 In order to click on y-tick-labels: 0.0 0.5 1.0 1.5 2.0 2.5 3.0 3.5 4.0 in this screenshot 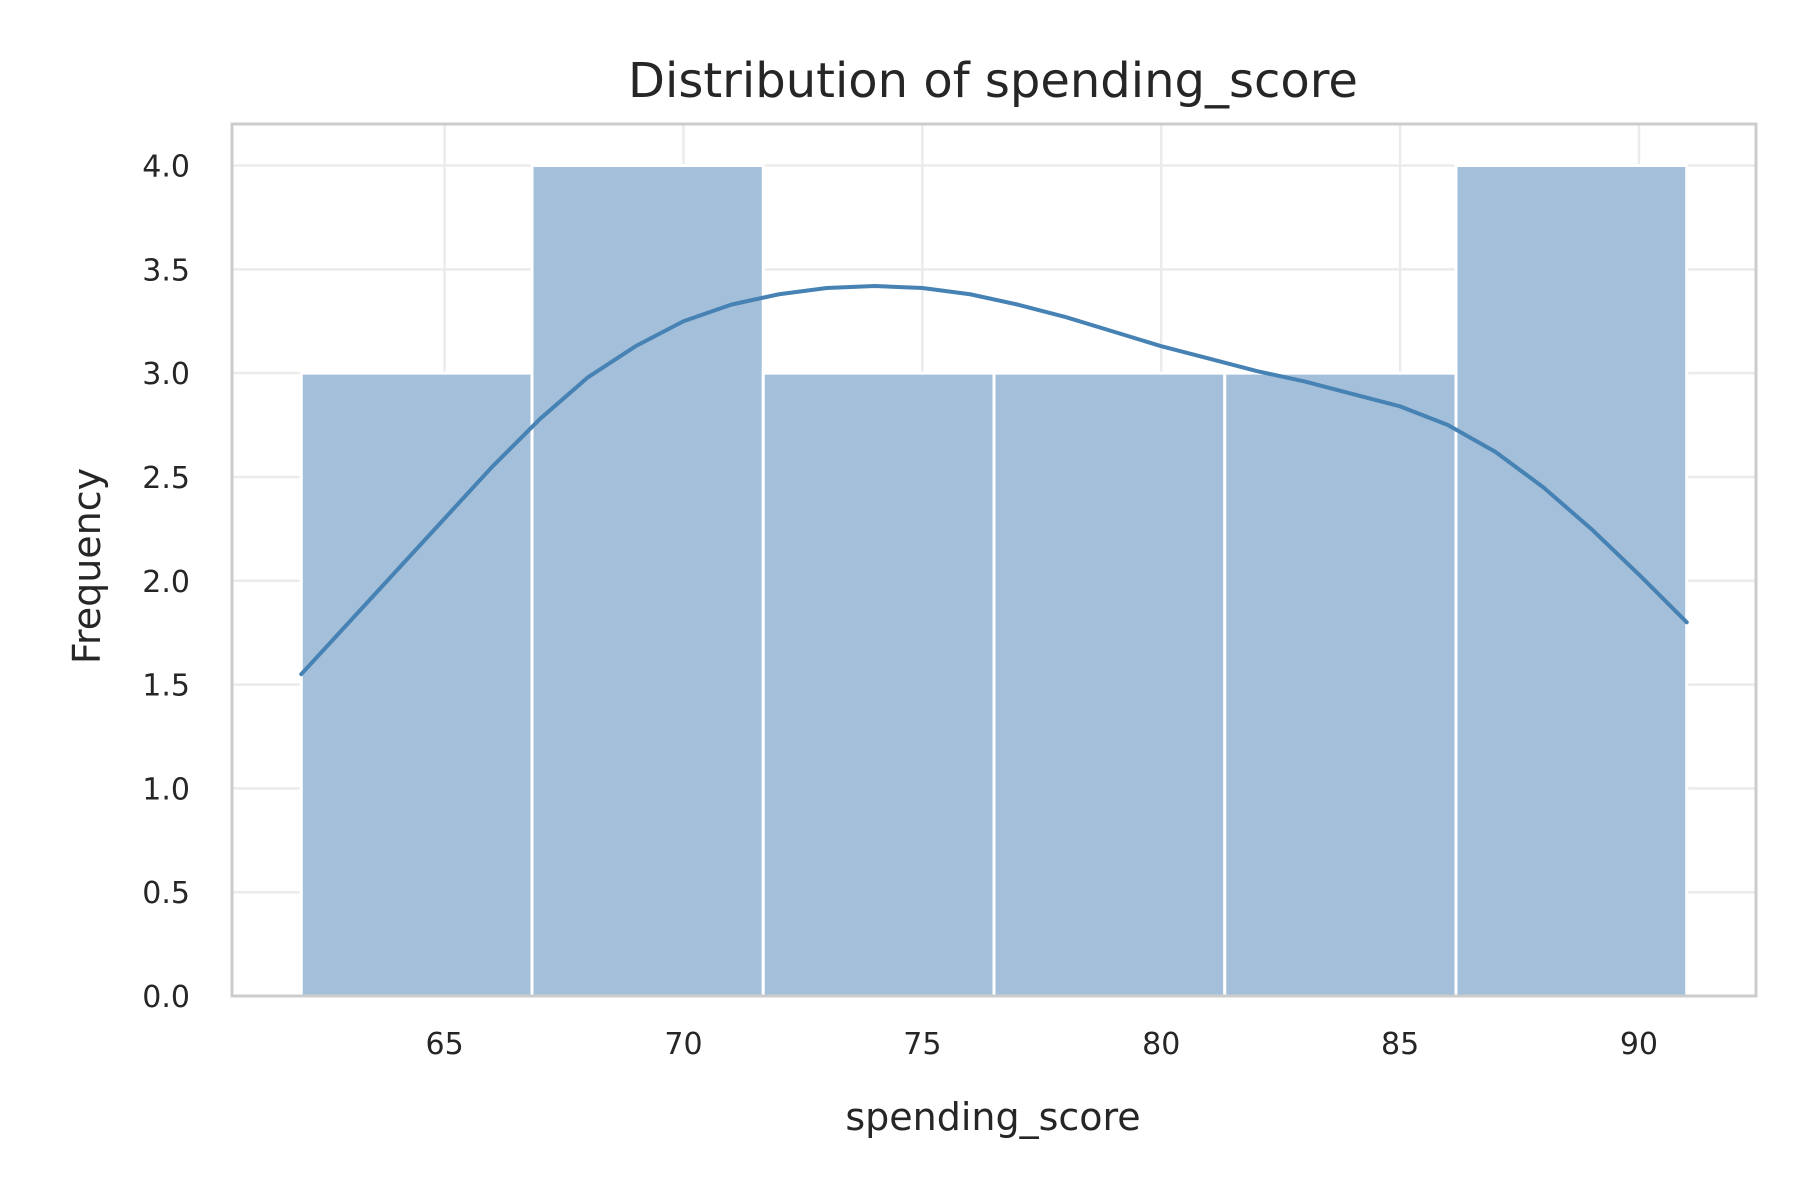, I will do `click(166, 582)`.